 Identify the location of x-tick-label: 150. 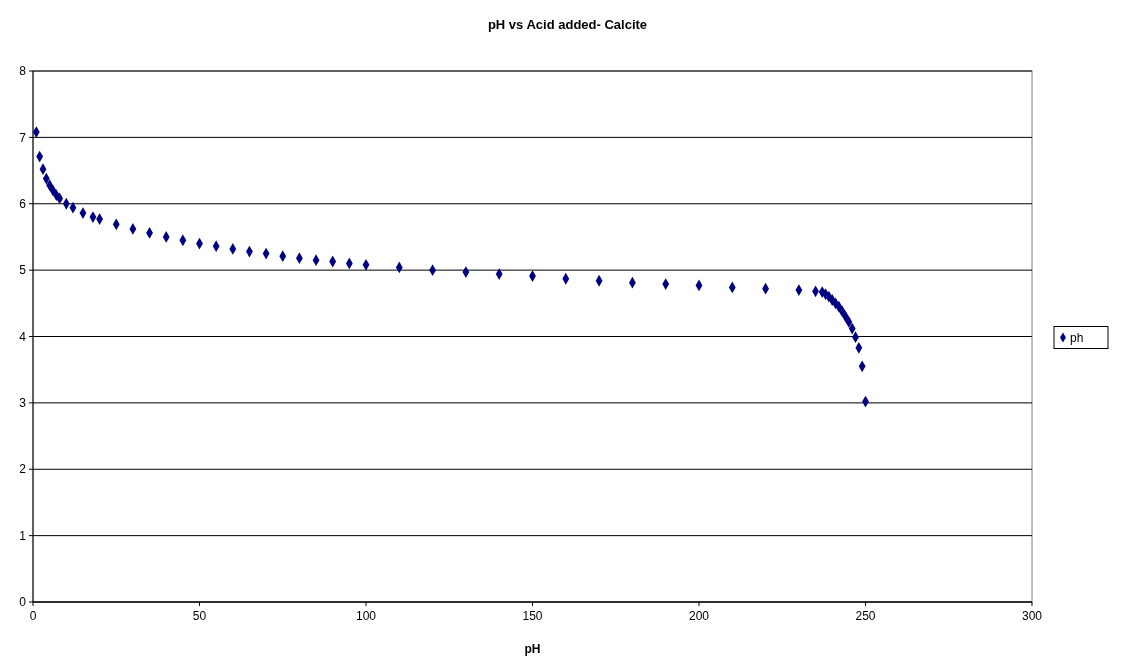
(532, 616).